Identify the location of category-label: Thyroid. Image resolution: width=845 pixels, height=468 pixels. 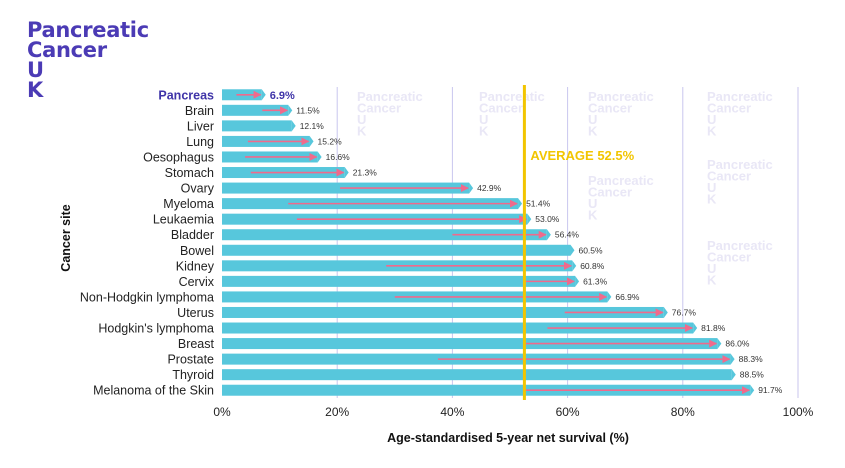
(193, 375).